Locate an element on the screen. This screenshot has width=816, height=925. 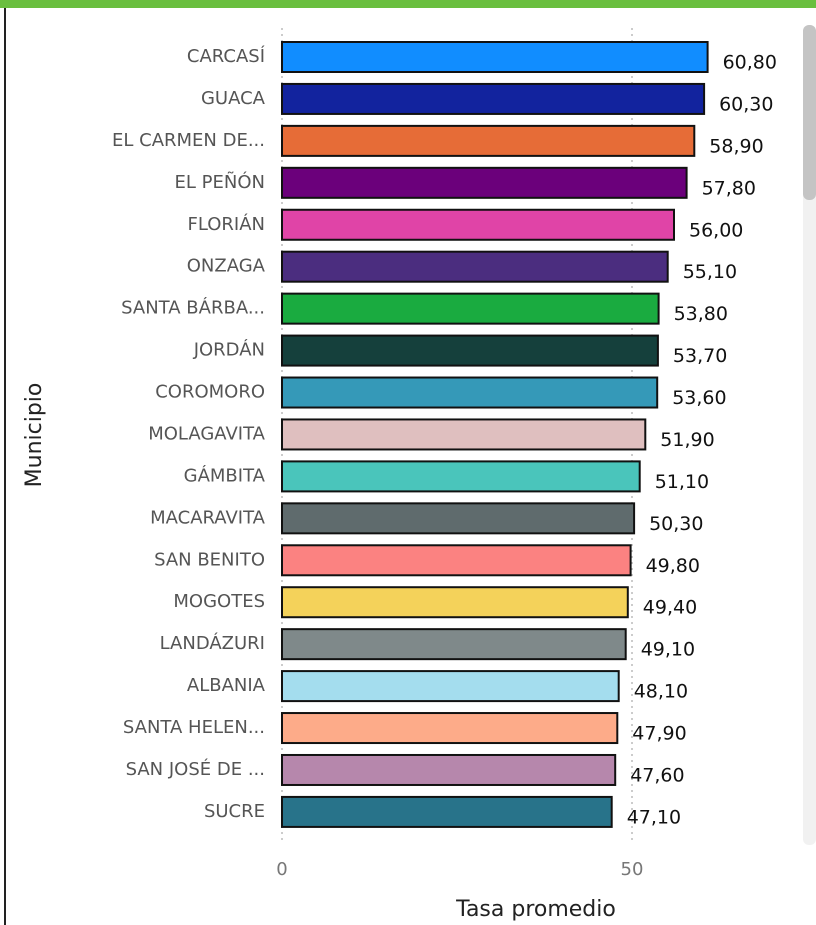
value-label: 47,60 is located at coordinates (657, 775).